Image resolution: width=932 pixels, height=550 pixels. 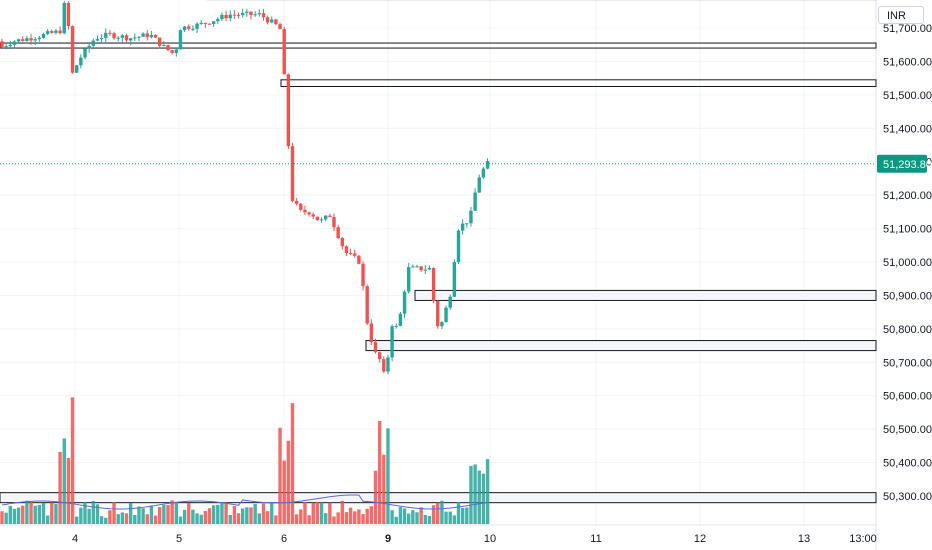 I want to click on x-tick-label: 5, so click(x=179, y=539).